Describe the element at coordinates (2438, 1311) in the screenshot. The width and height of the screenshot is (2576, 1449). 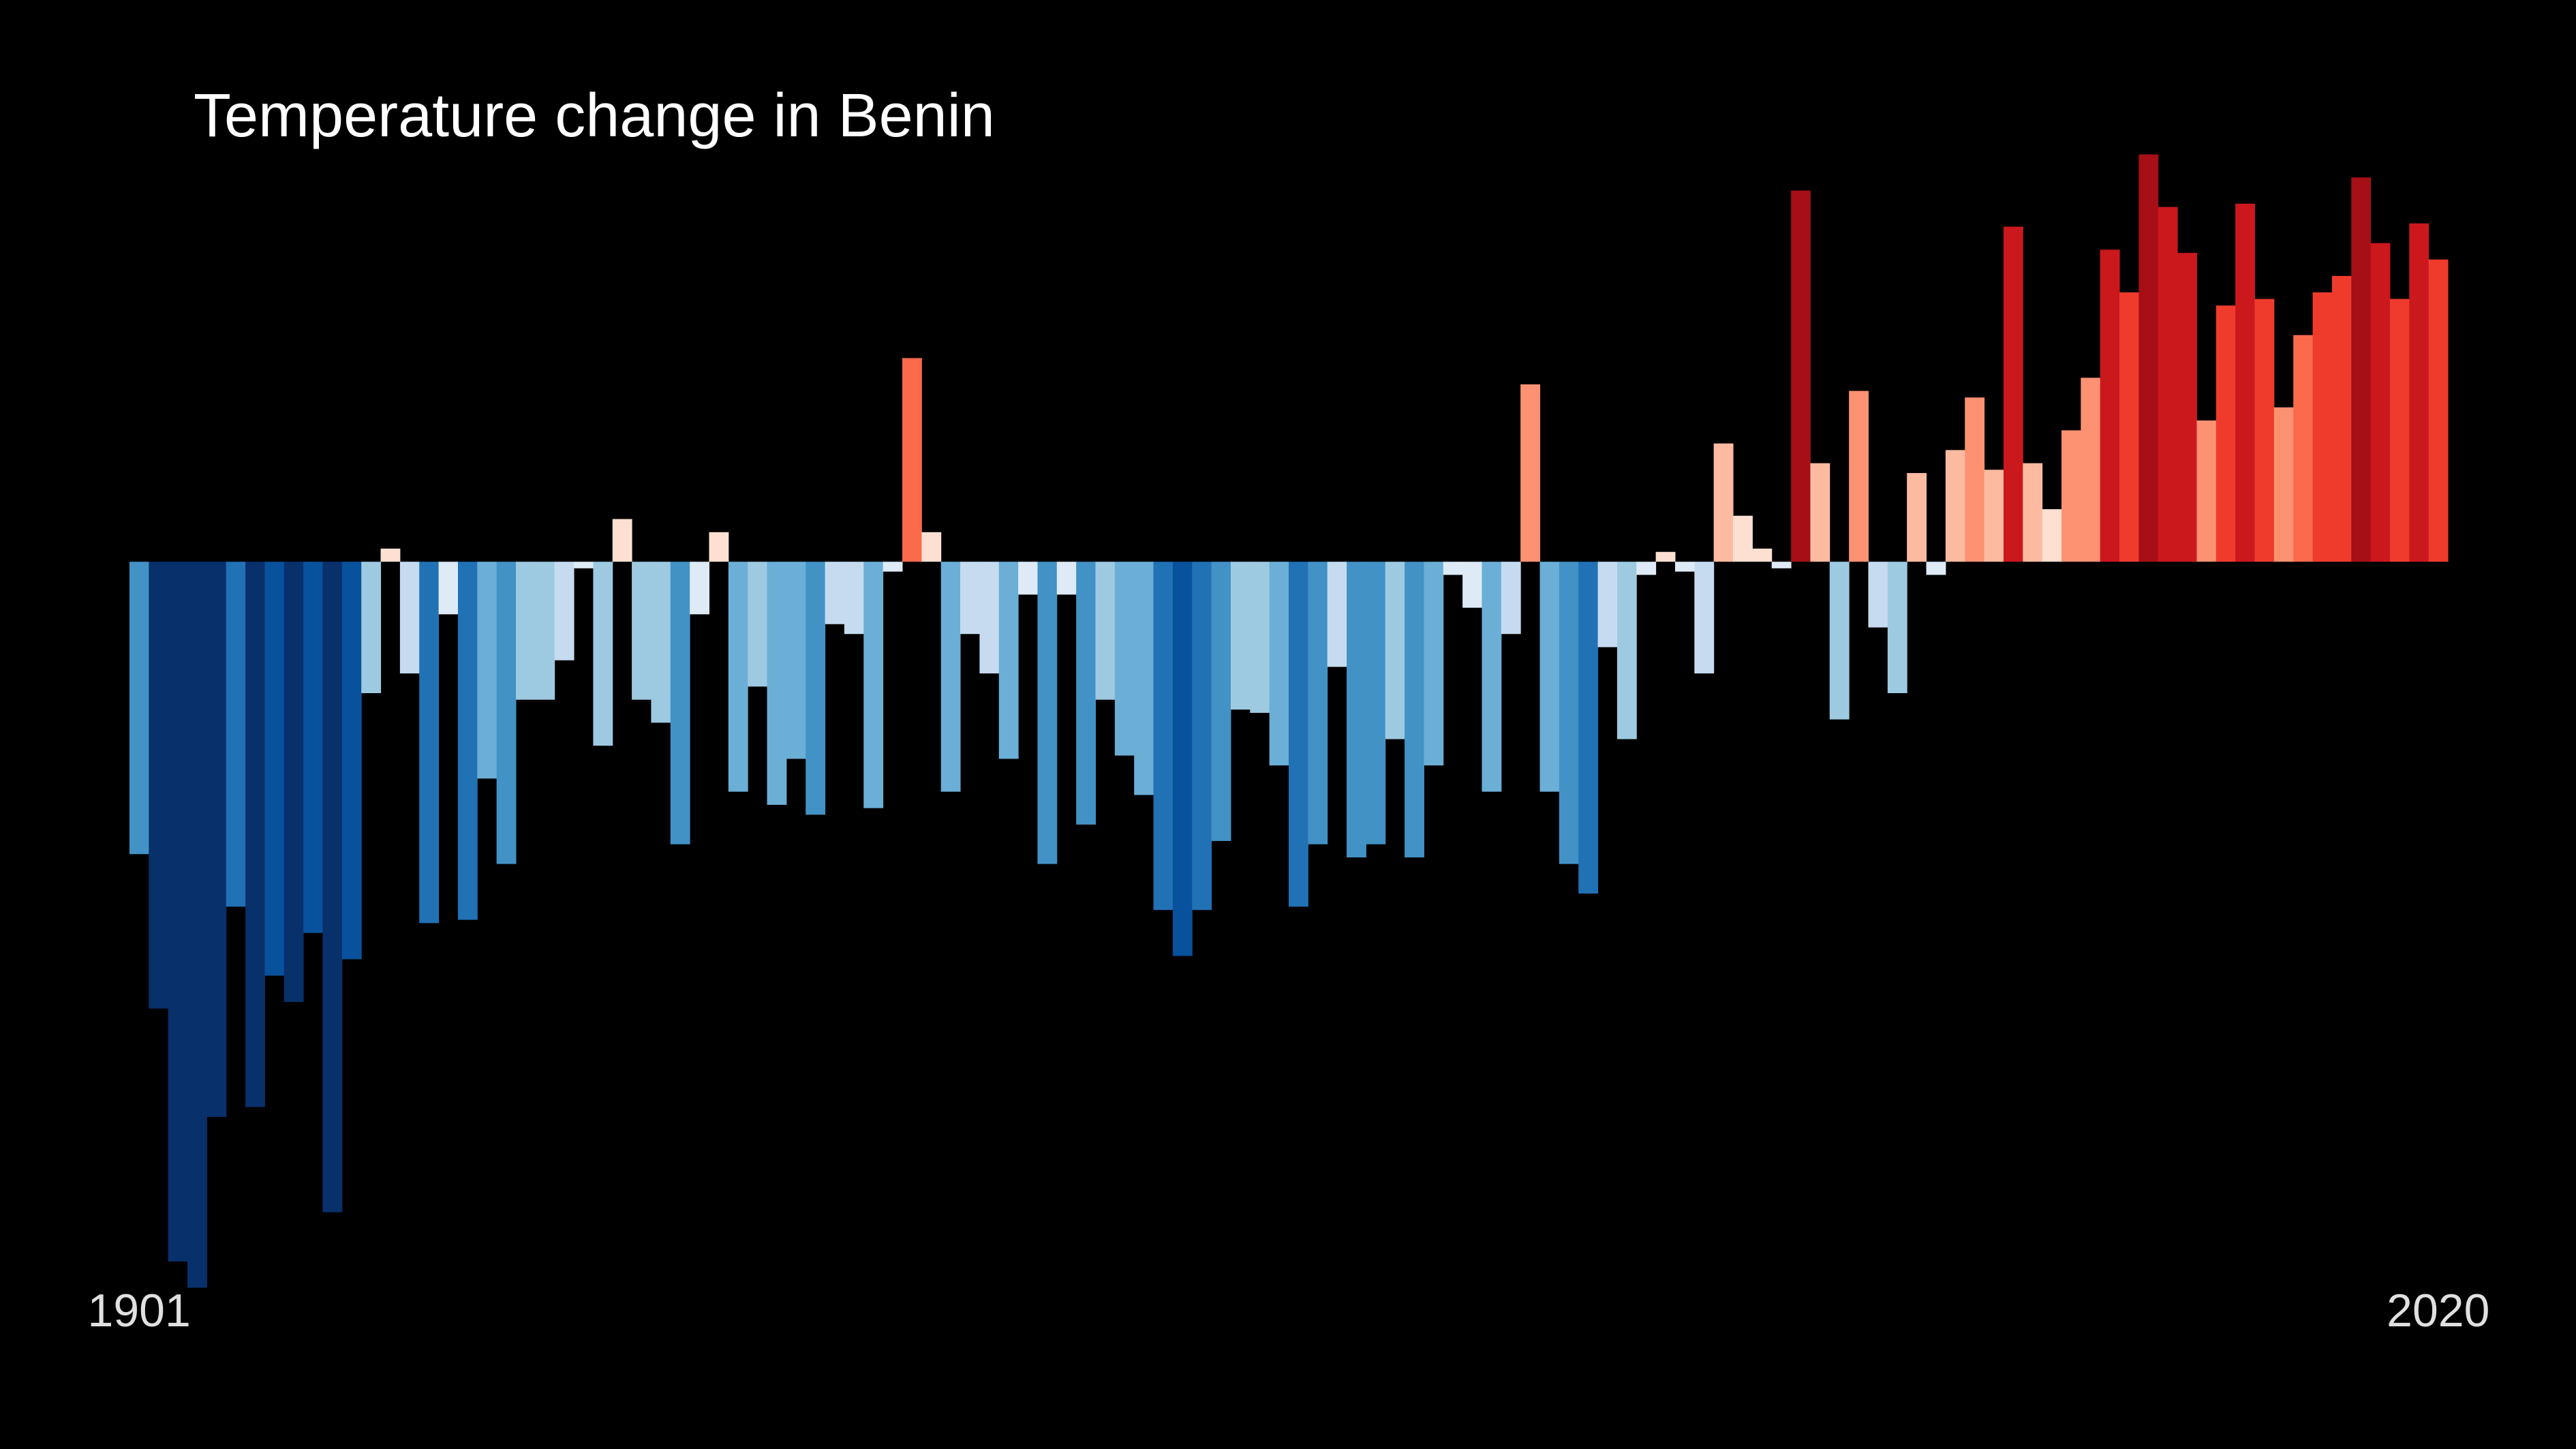
I see `x-end-label: 2020` at that location.